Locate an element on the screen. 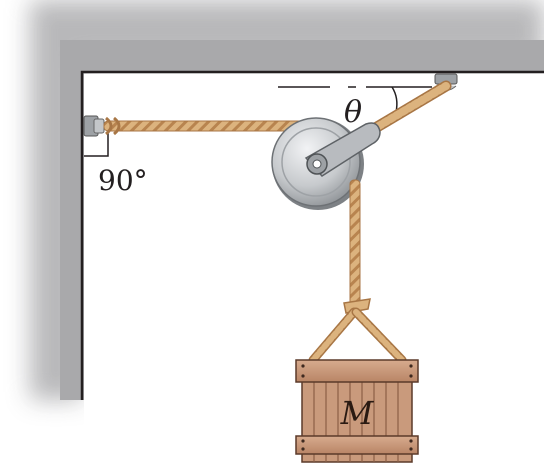 This screenshot has width=544, height=467. right-angle-marker is located at coordinates (96, 143).